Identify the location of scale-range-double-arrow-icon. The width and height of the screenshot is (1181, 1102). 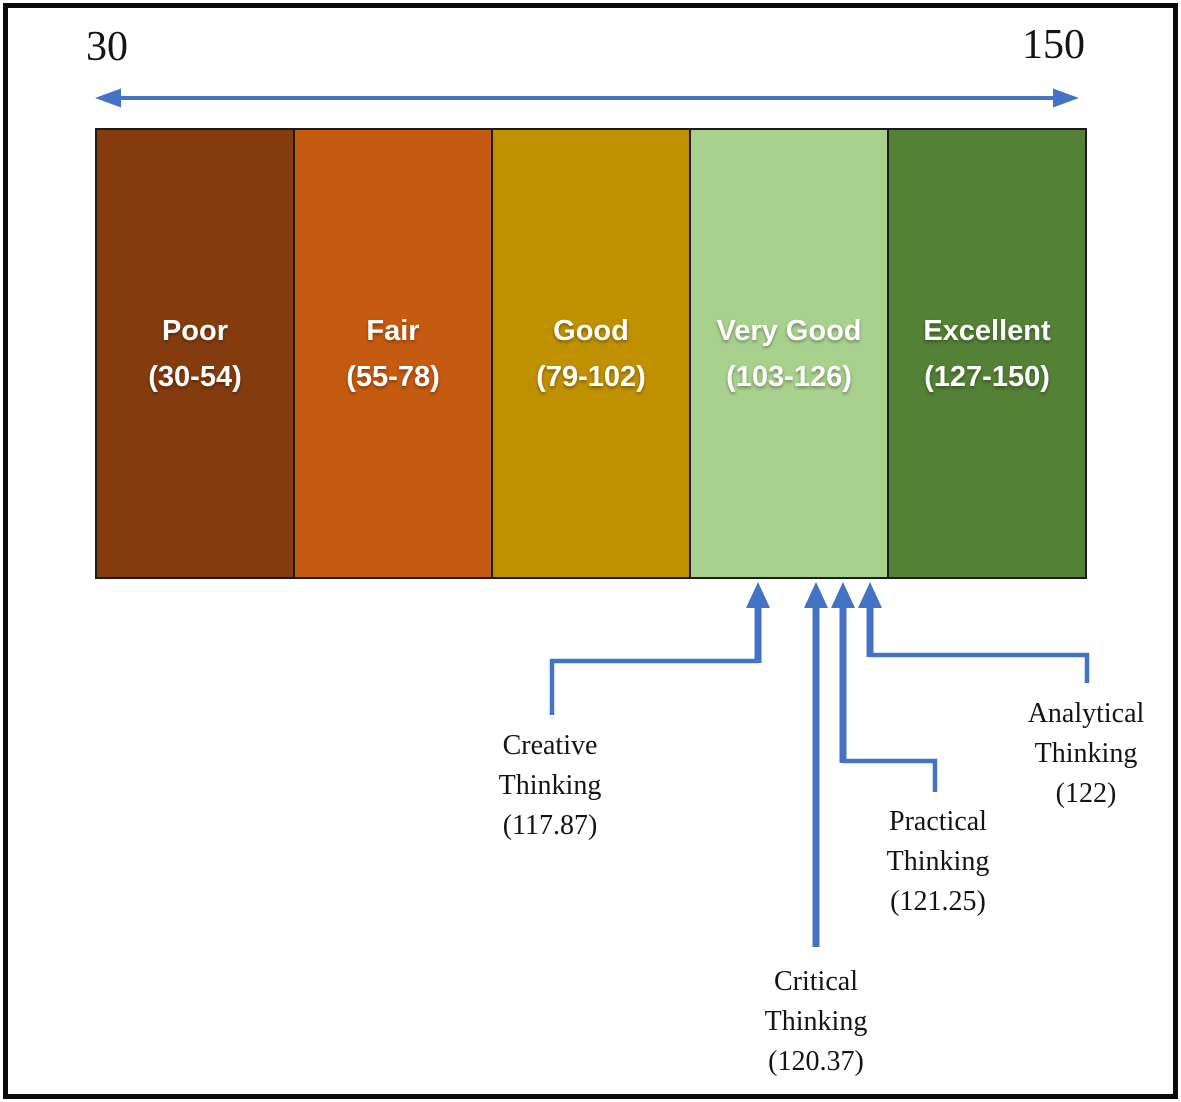
(587, 98).